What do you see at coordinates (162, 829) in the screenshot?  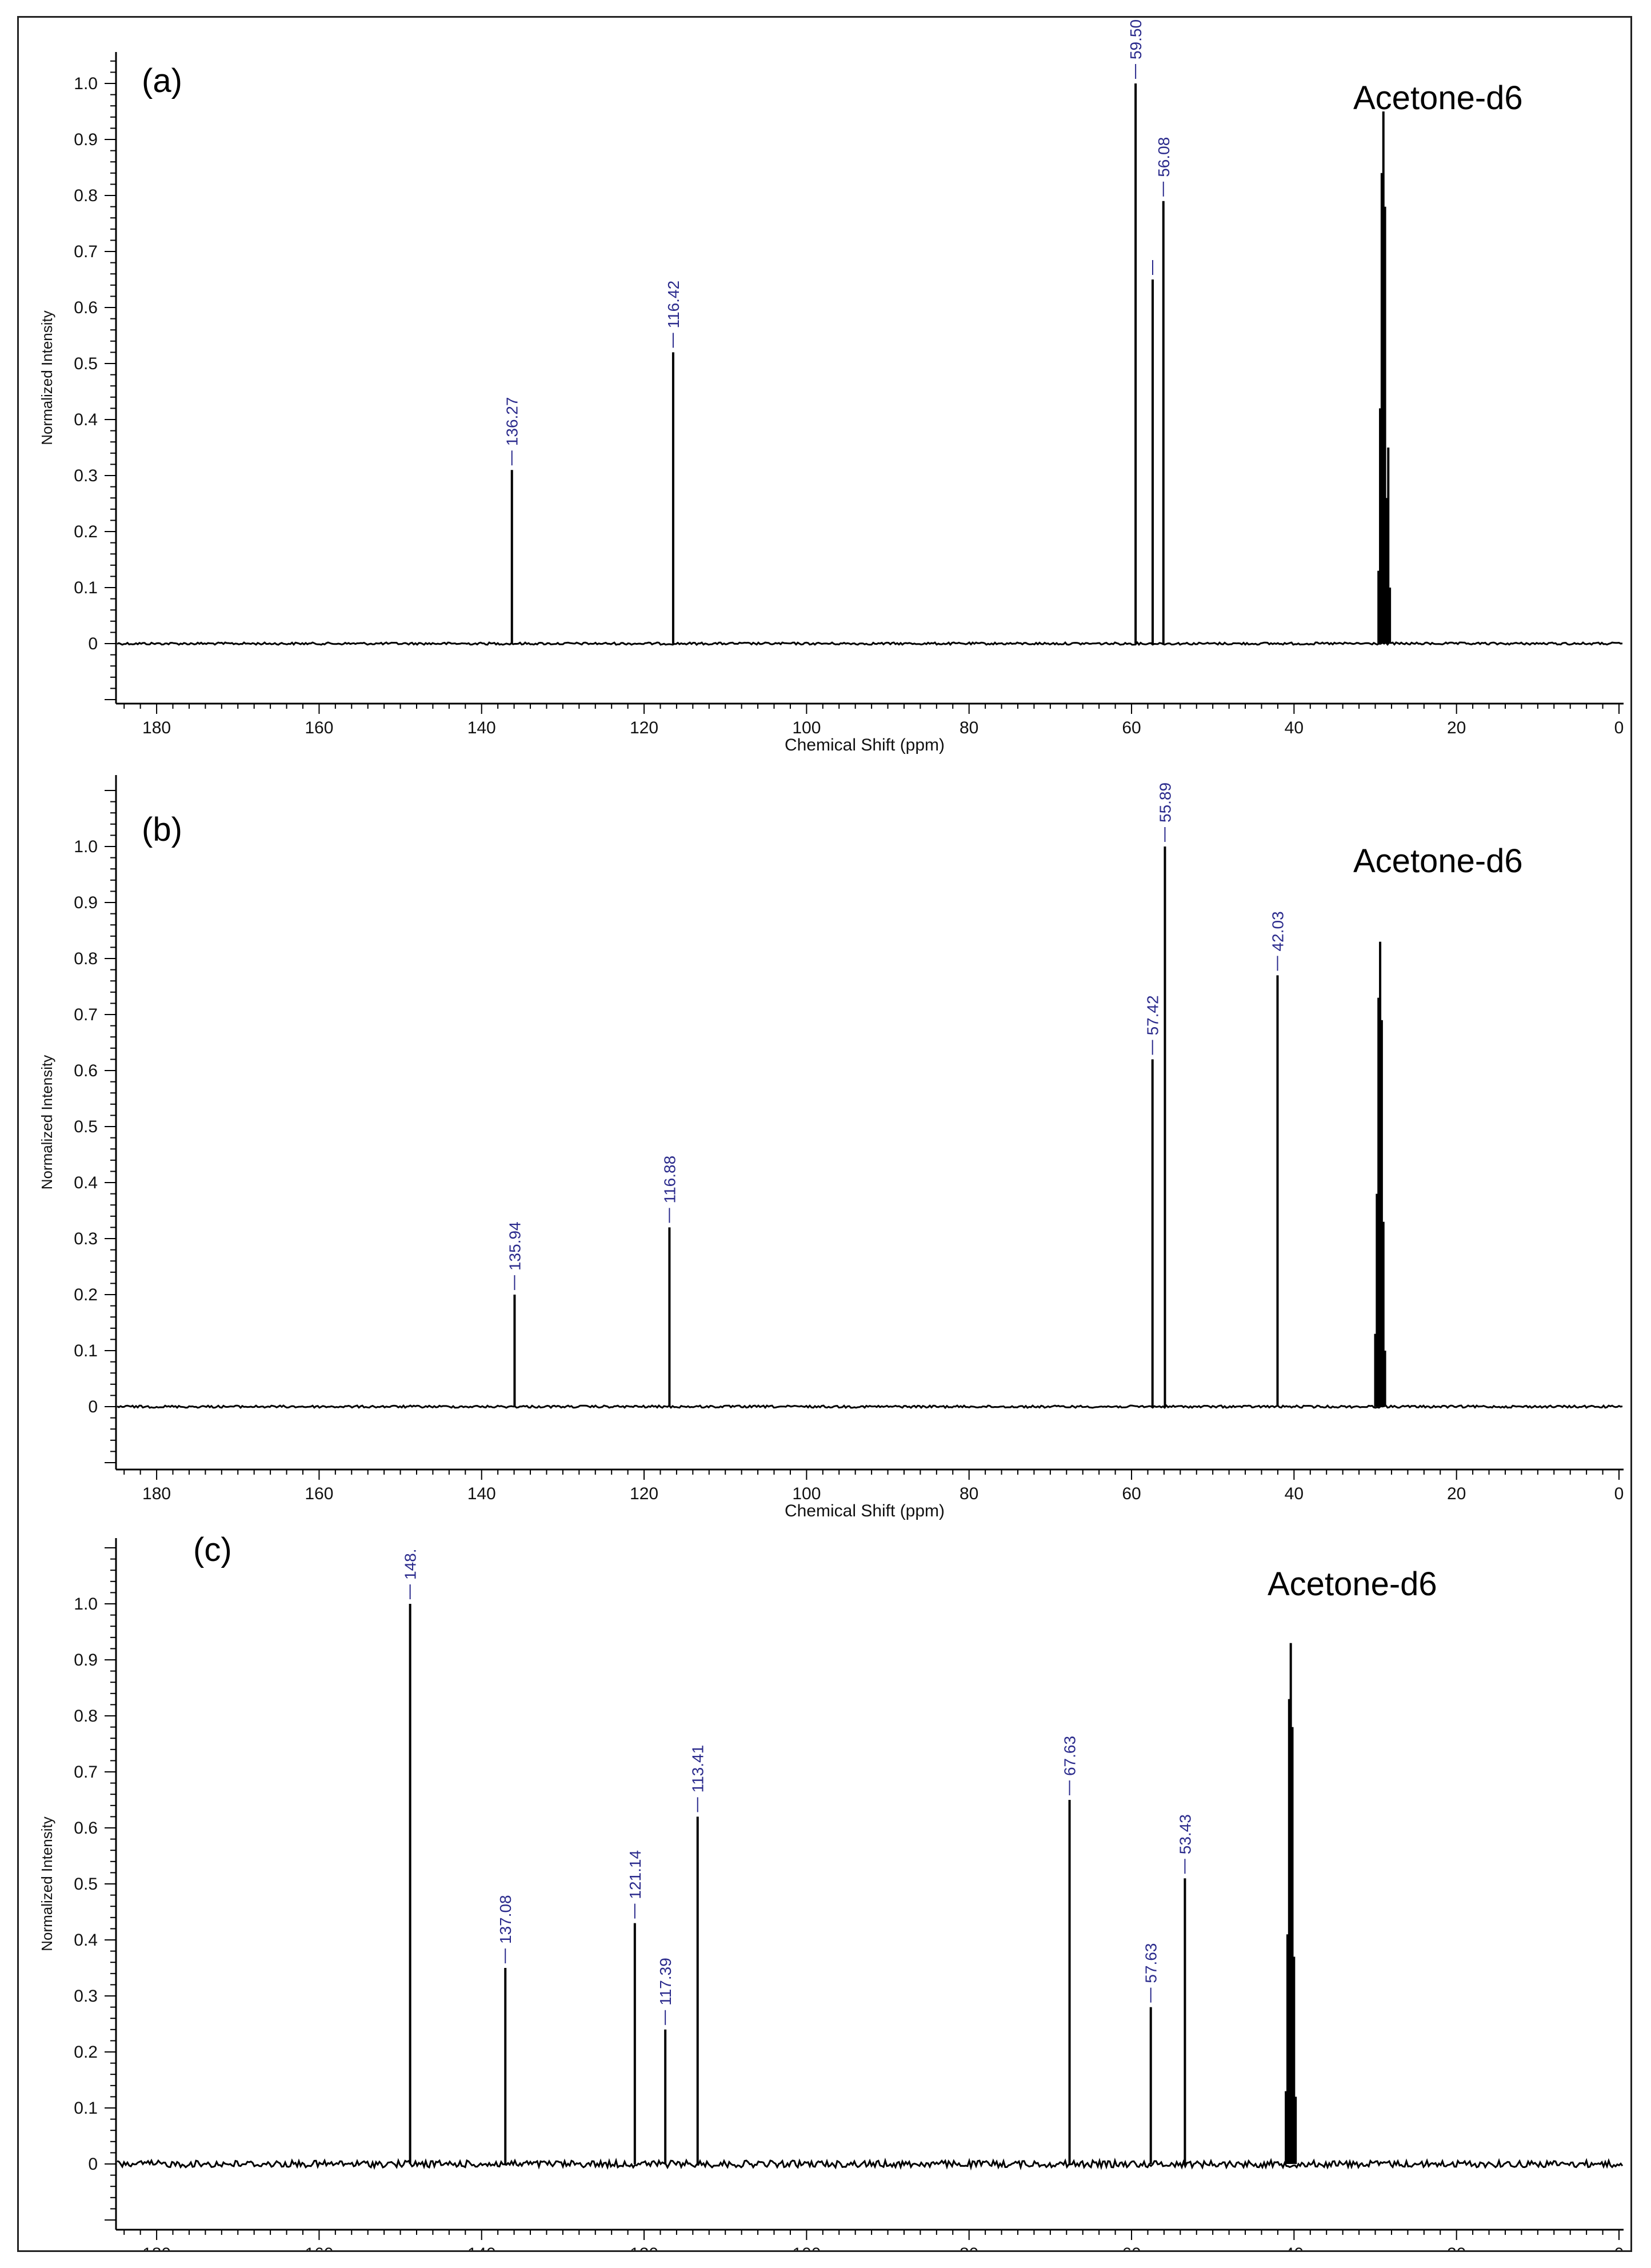 I see `panel-label: (b)` at bounding box center [162, 829].